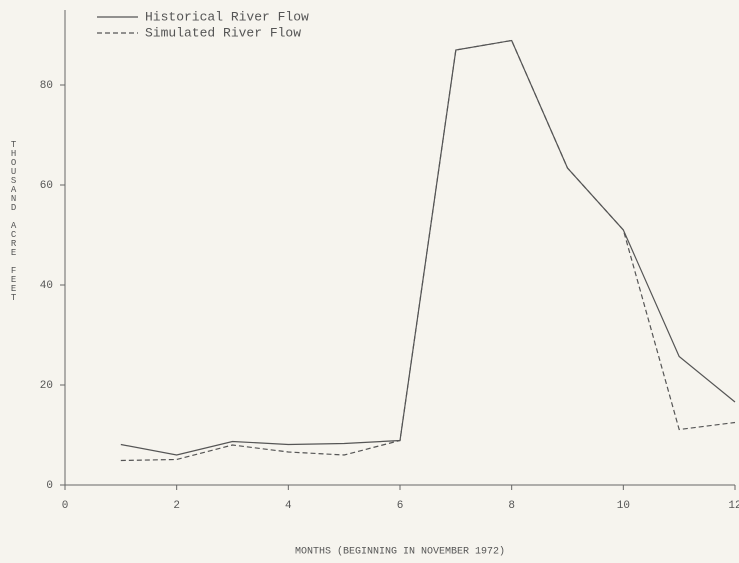 The width and height of the screenshot is (739, 563). Describe the element at coordinates (49, 486) in the screenshot. I see `y-tick-label: 0` at that location.